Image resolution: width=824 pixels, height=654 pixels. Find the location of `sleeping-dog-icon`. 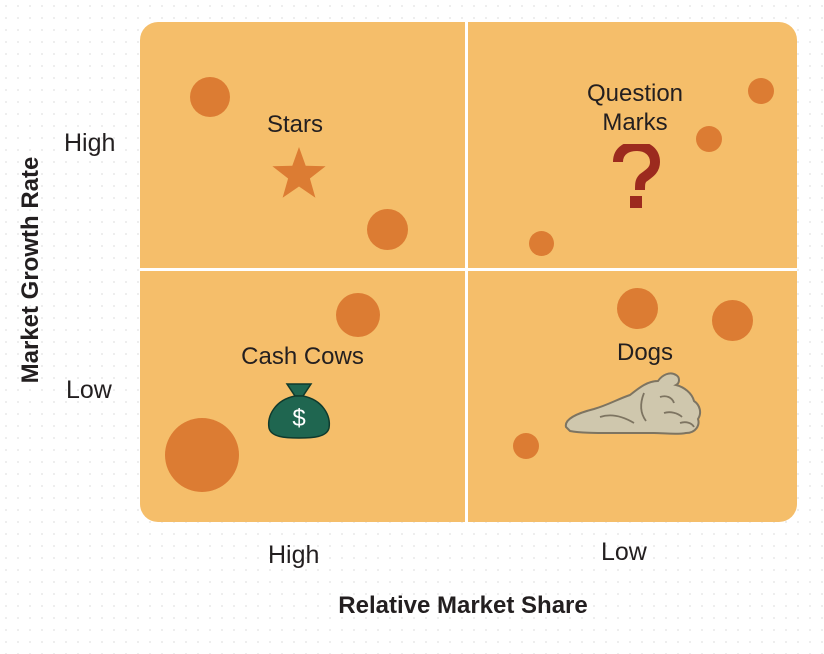

sleeping-dog-icon is located at coordinates (633, 403).